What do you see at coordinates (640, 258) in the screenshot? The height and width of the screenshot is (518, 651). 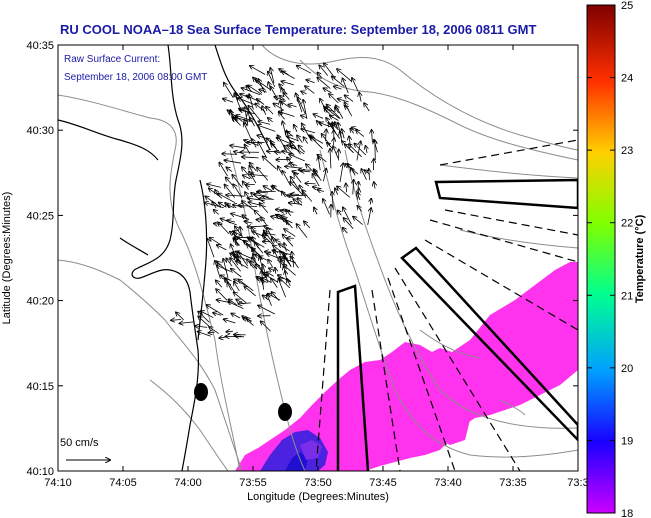 I see `colorbar-label: Temperature (°C)` at bounding box center [640, 258].